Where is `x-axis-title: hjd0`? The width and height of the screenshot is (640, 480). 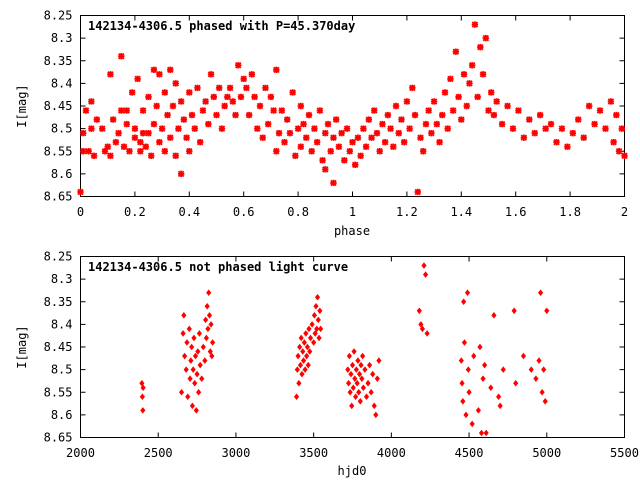 x-axis-title: hjd0 is located at coordinates (352, 471).